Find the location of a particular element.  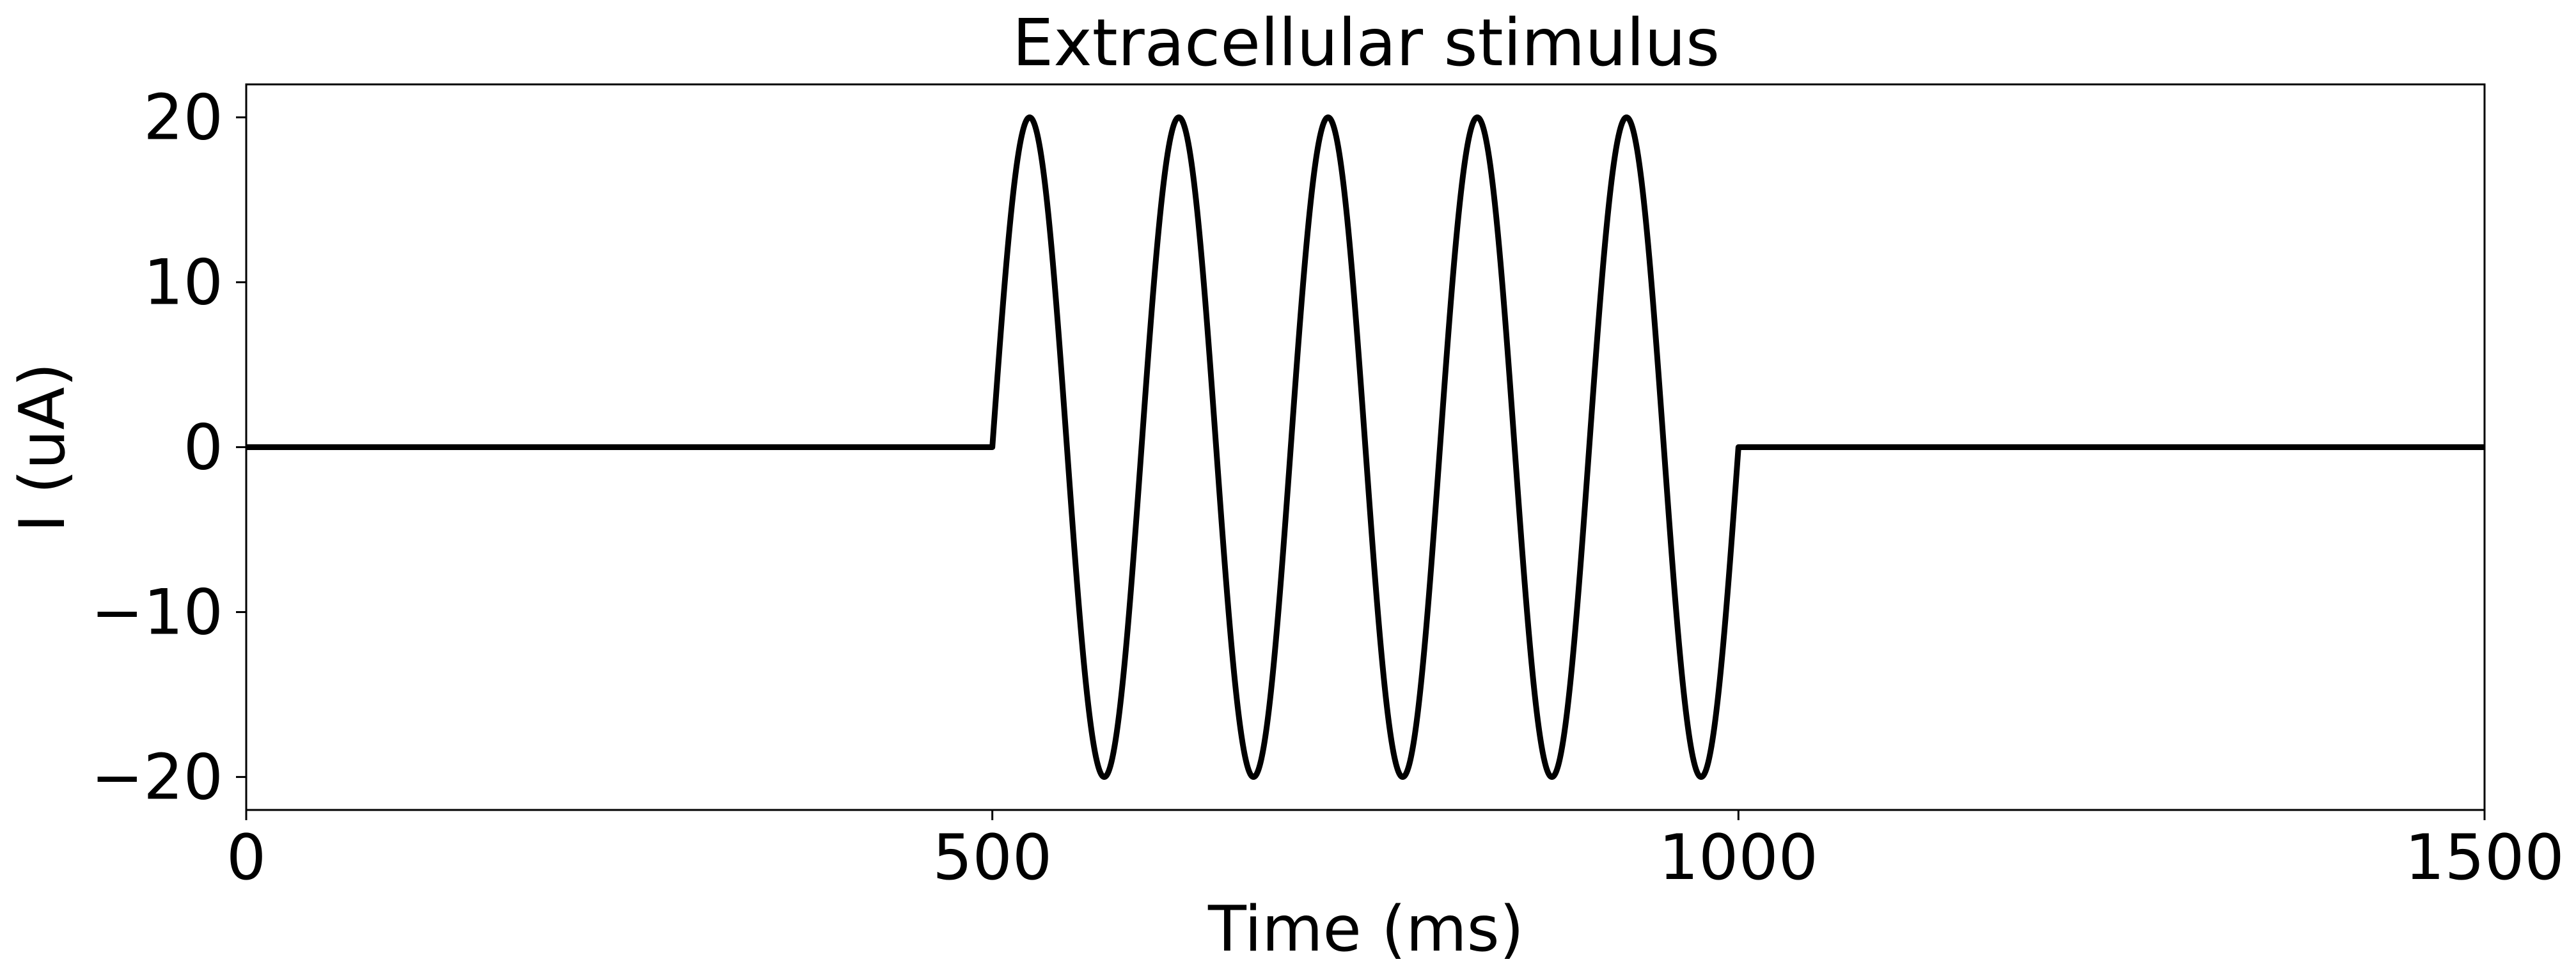

y-tick-label: 10 is located at coordinates (183, 283).